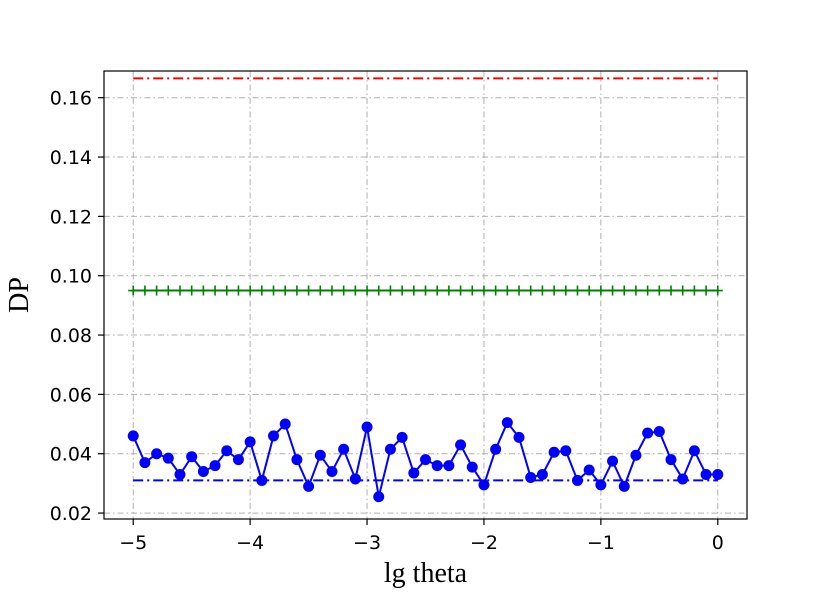  I want to click on x-tick-label: 0, so click(718, 543).